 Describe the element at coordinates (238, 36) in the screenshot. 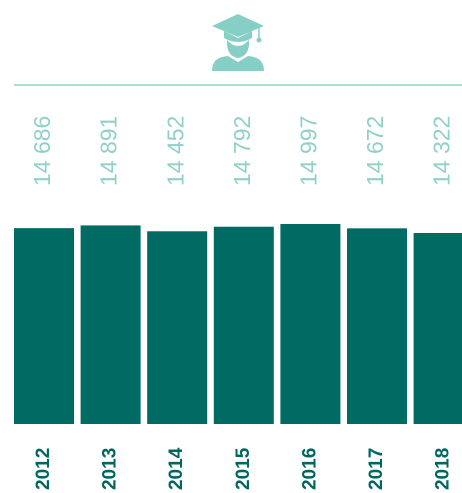

I see `cap-base` at that location.